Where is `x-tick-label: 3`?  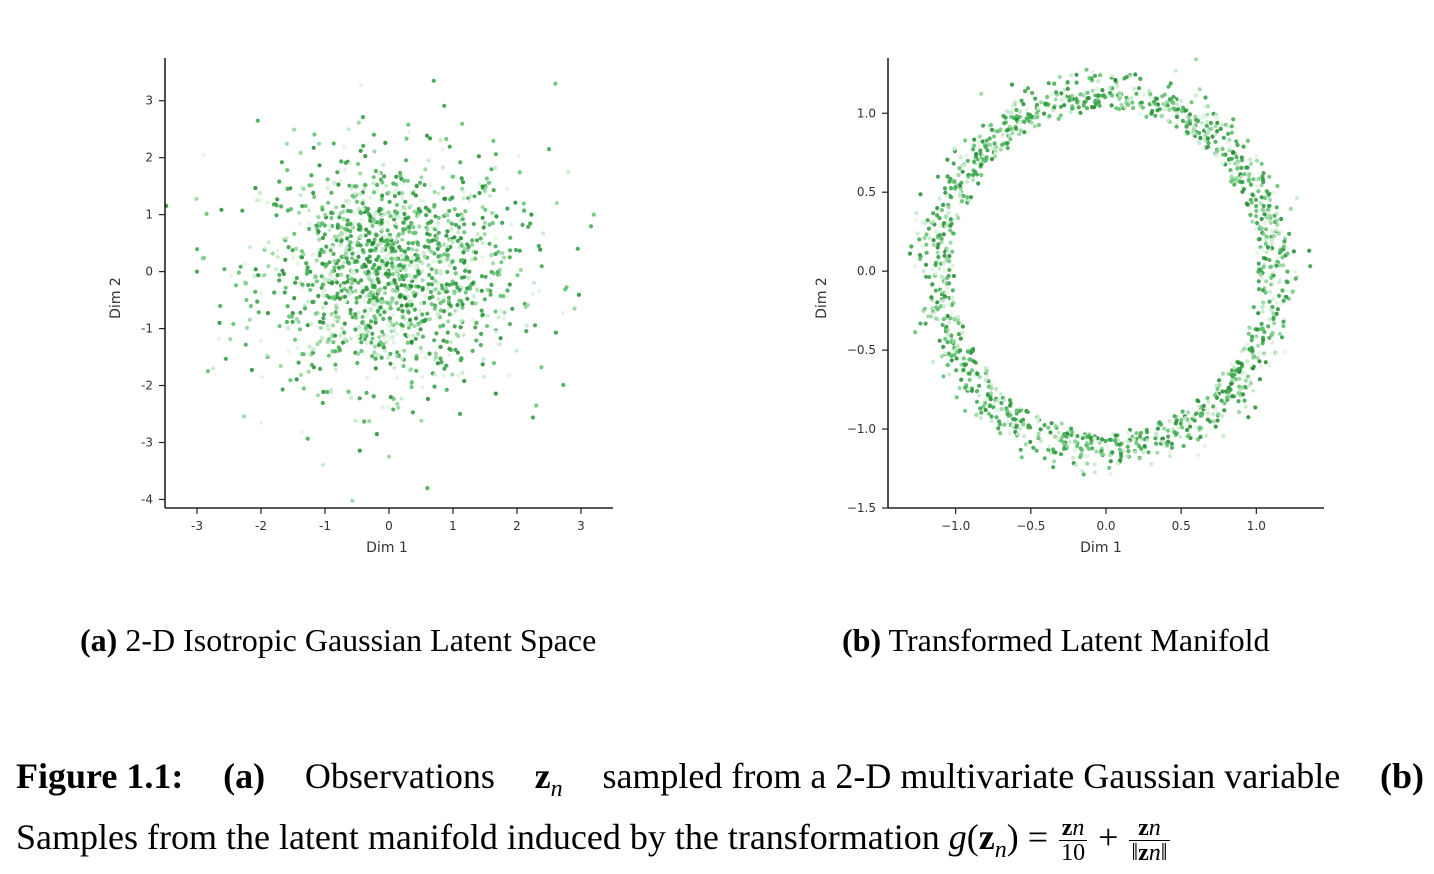
x-tick-label: 3 is located at coordinates (581, 526).